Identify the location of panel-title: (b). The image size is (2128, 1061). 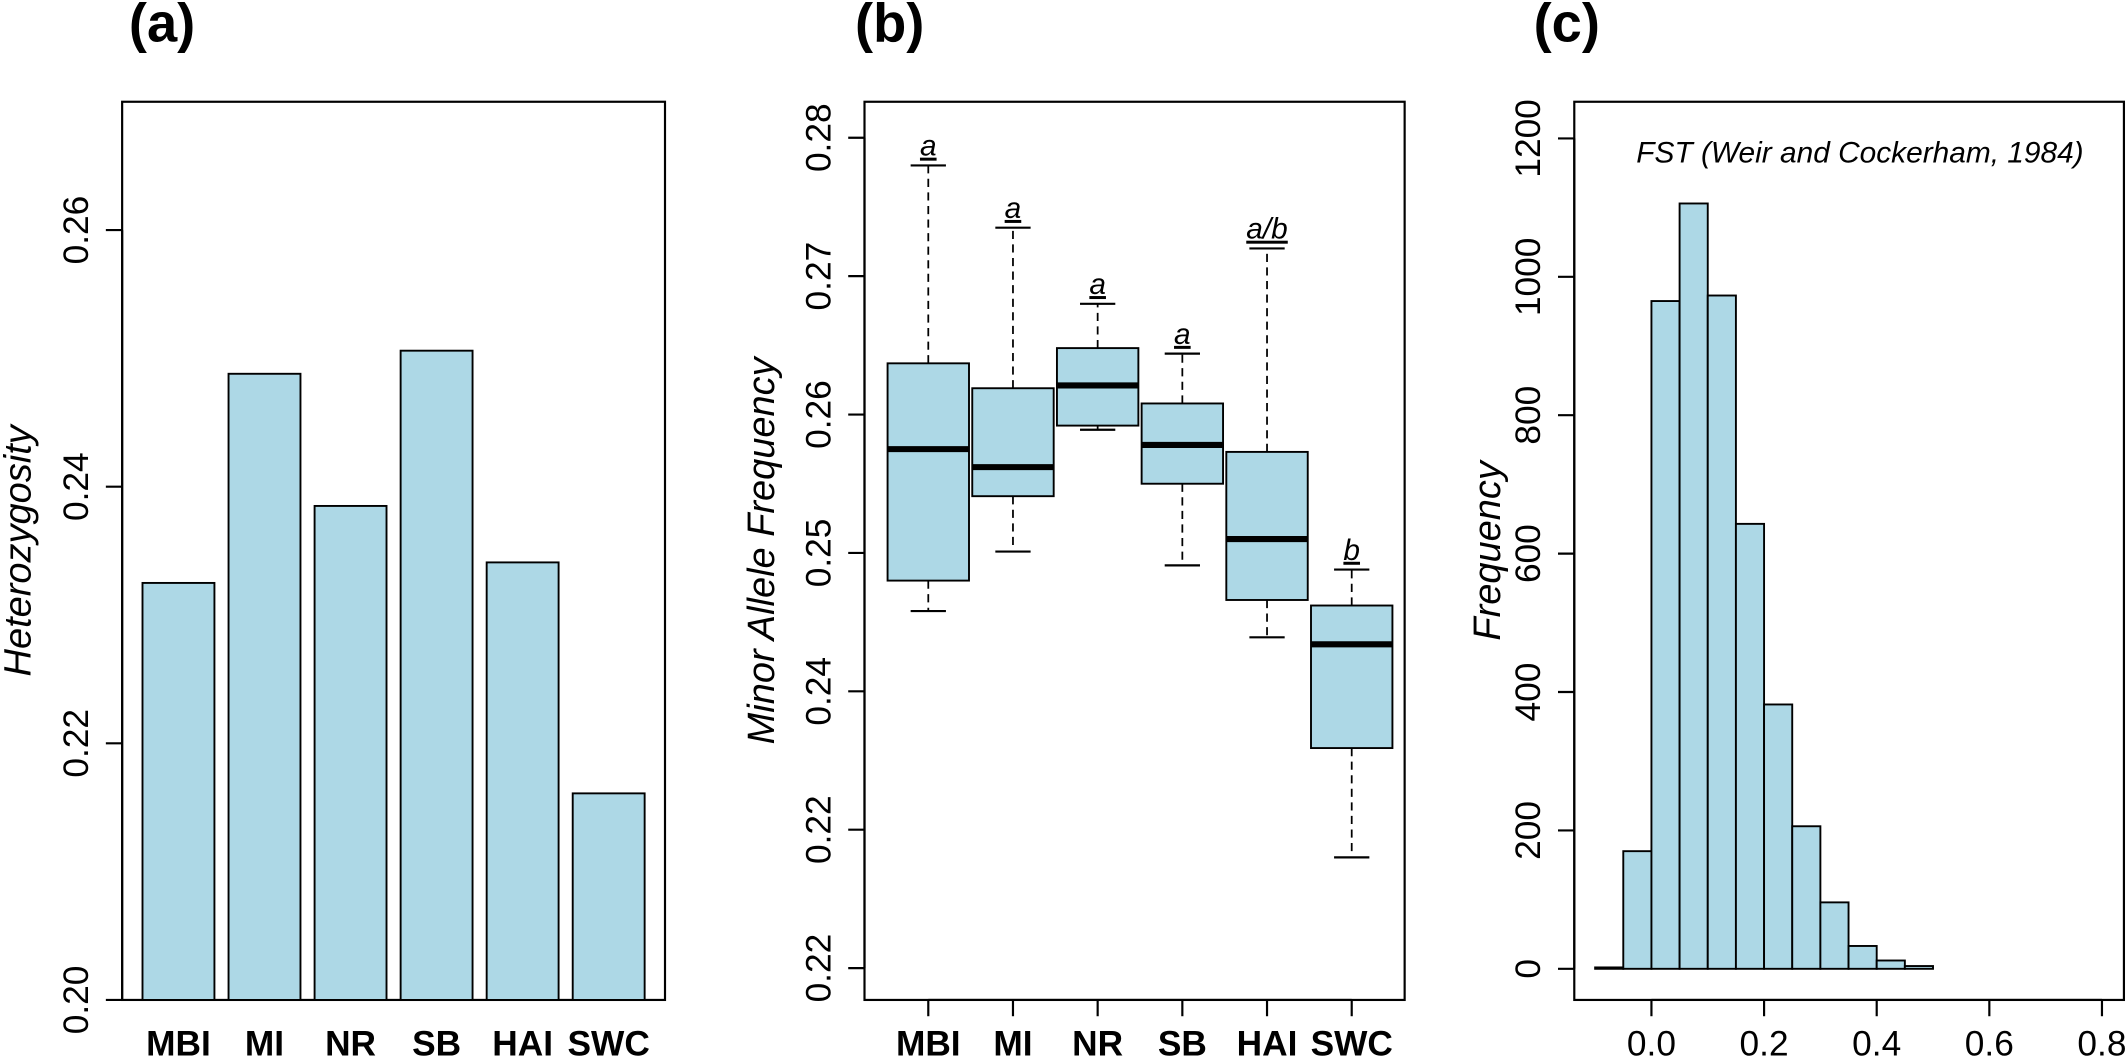
(889, 26).